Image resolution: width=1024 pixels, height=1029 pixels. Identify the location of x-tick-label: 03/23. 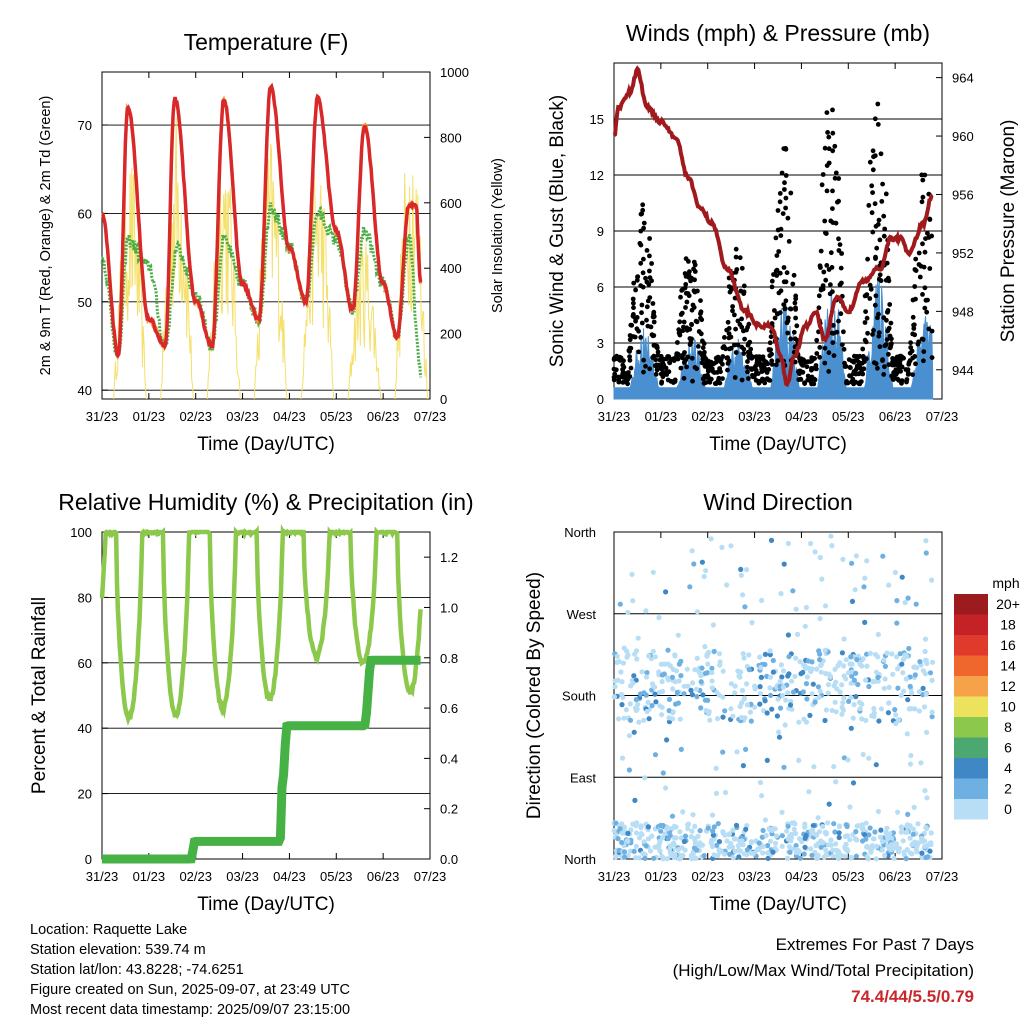
(242, 876).